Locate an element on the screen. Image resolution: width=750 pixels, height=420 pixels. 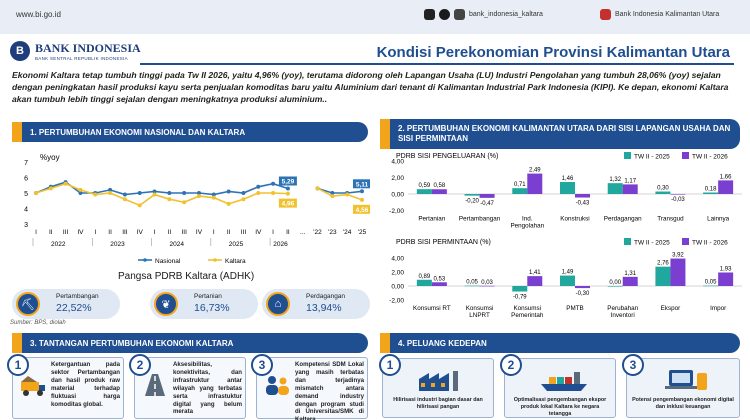
data-label: 4,56 is located at coordinates (362, 210).